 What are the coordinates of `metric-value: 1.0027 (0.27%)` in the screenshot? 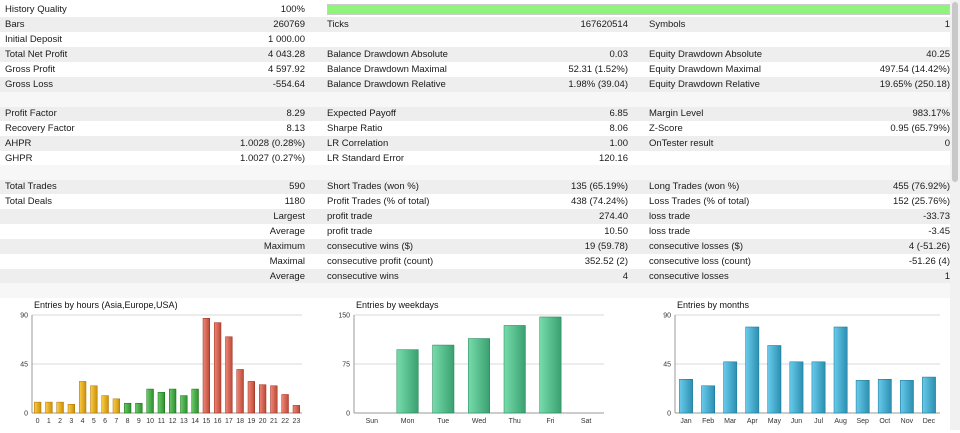 It's located at (272, 158).